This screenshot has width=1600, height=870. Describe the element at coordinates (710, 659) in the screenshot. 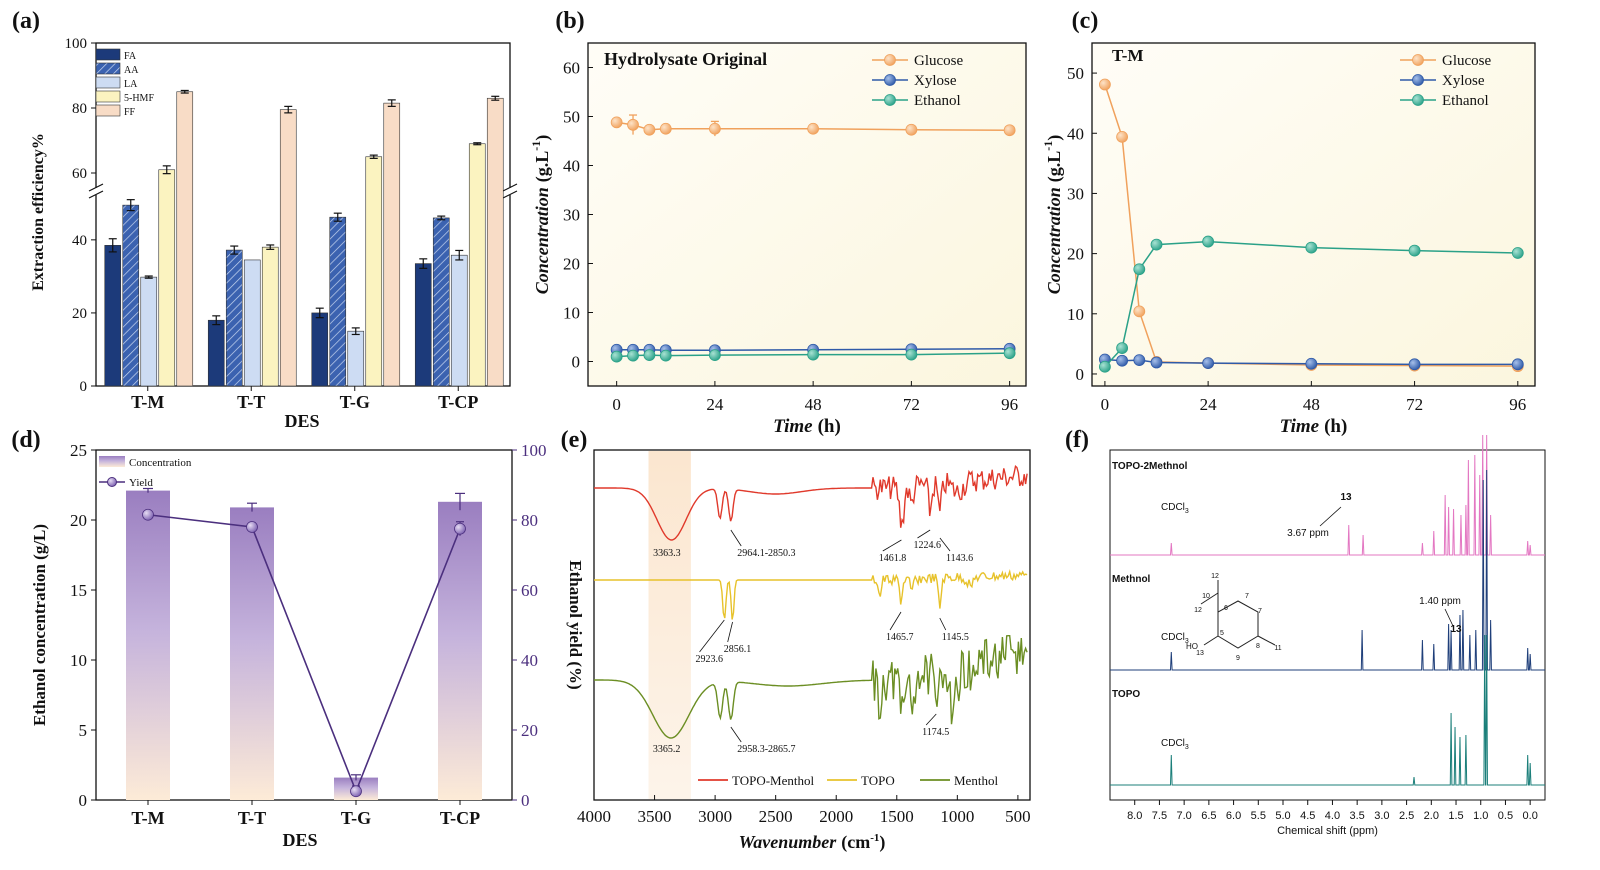

I see `peak-annotation: 2923.6` at that location.